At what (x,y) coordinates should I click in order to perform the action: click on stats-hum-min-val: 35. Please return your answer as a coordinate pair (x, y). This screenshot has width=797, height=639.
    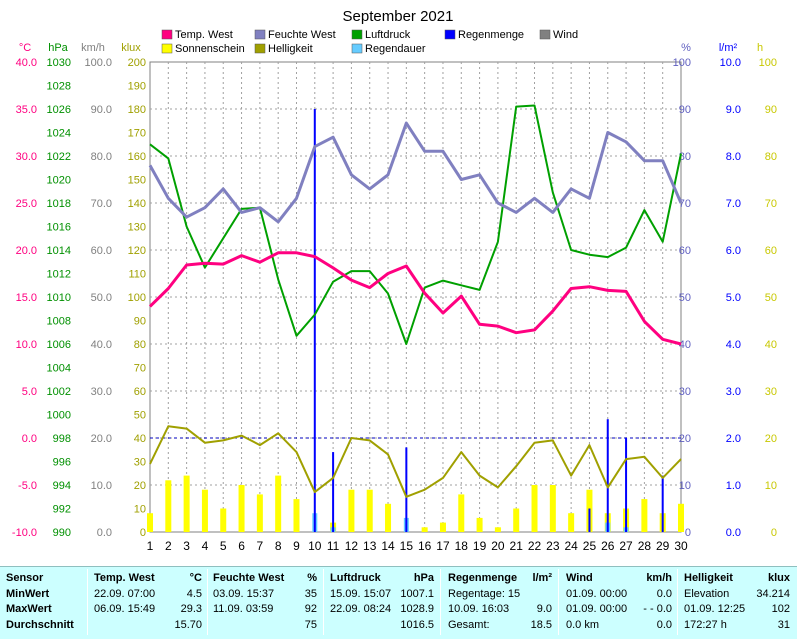
    Looking at the image, I should click on (310, 593).